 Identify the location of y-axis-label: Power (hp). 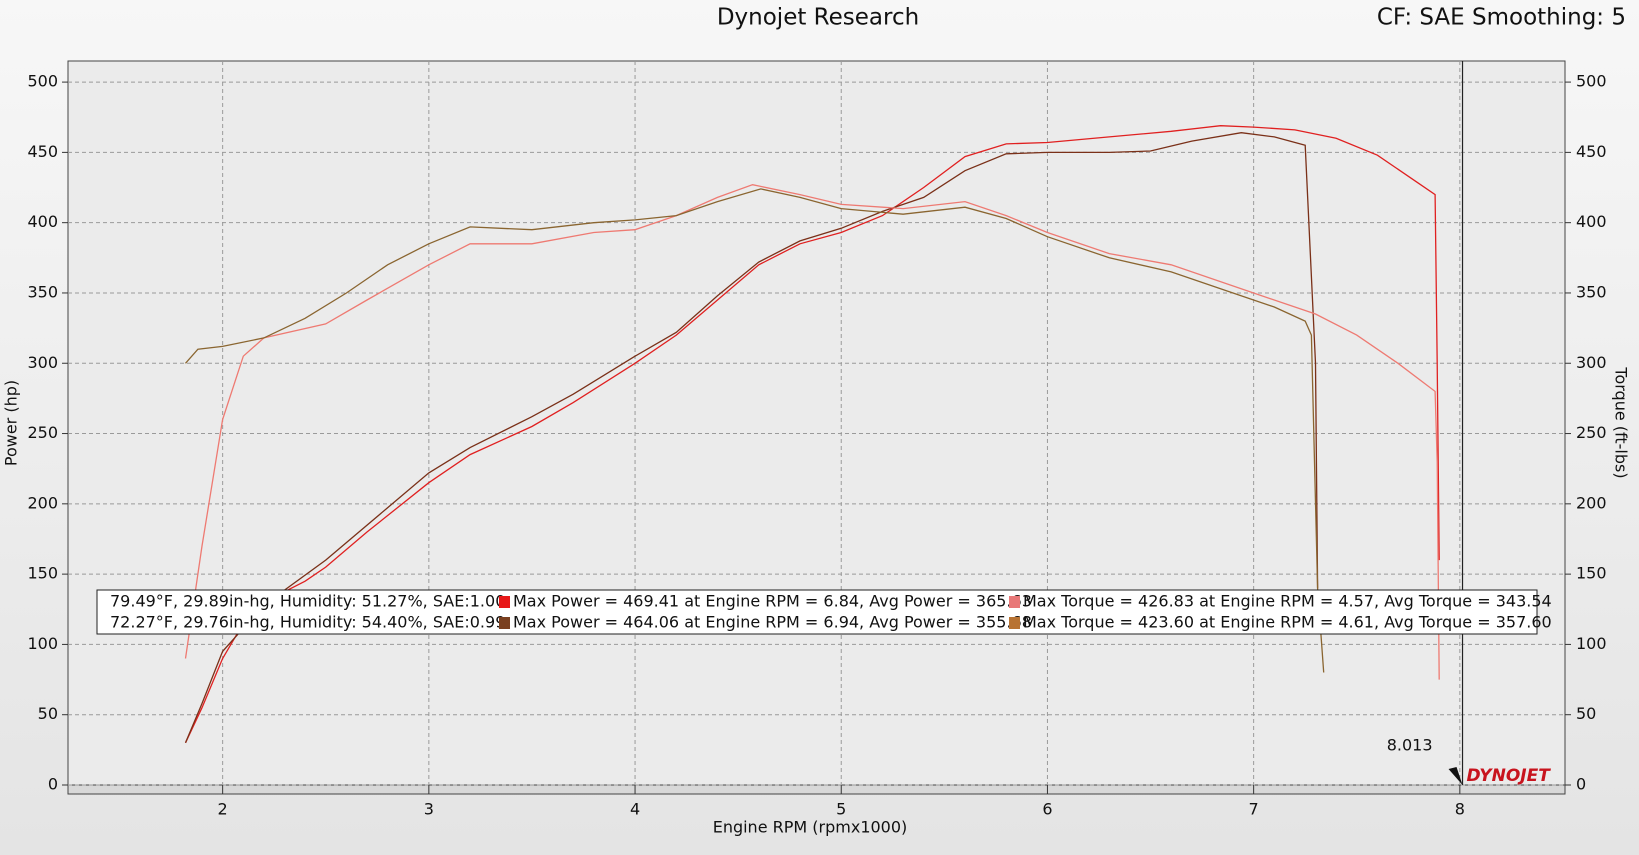
(11, 423).